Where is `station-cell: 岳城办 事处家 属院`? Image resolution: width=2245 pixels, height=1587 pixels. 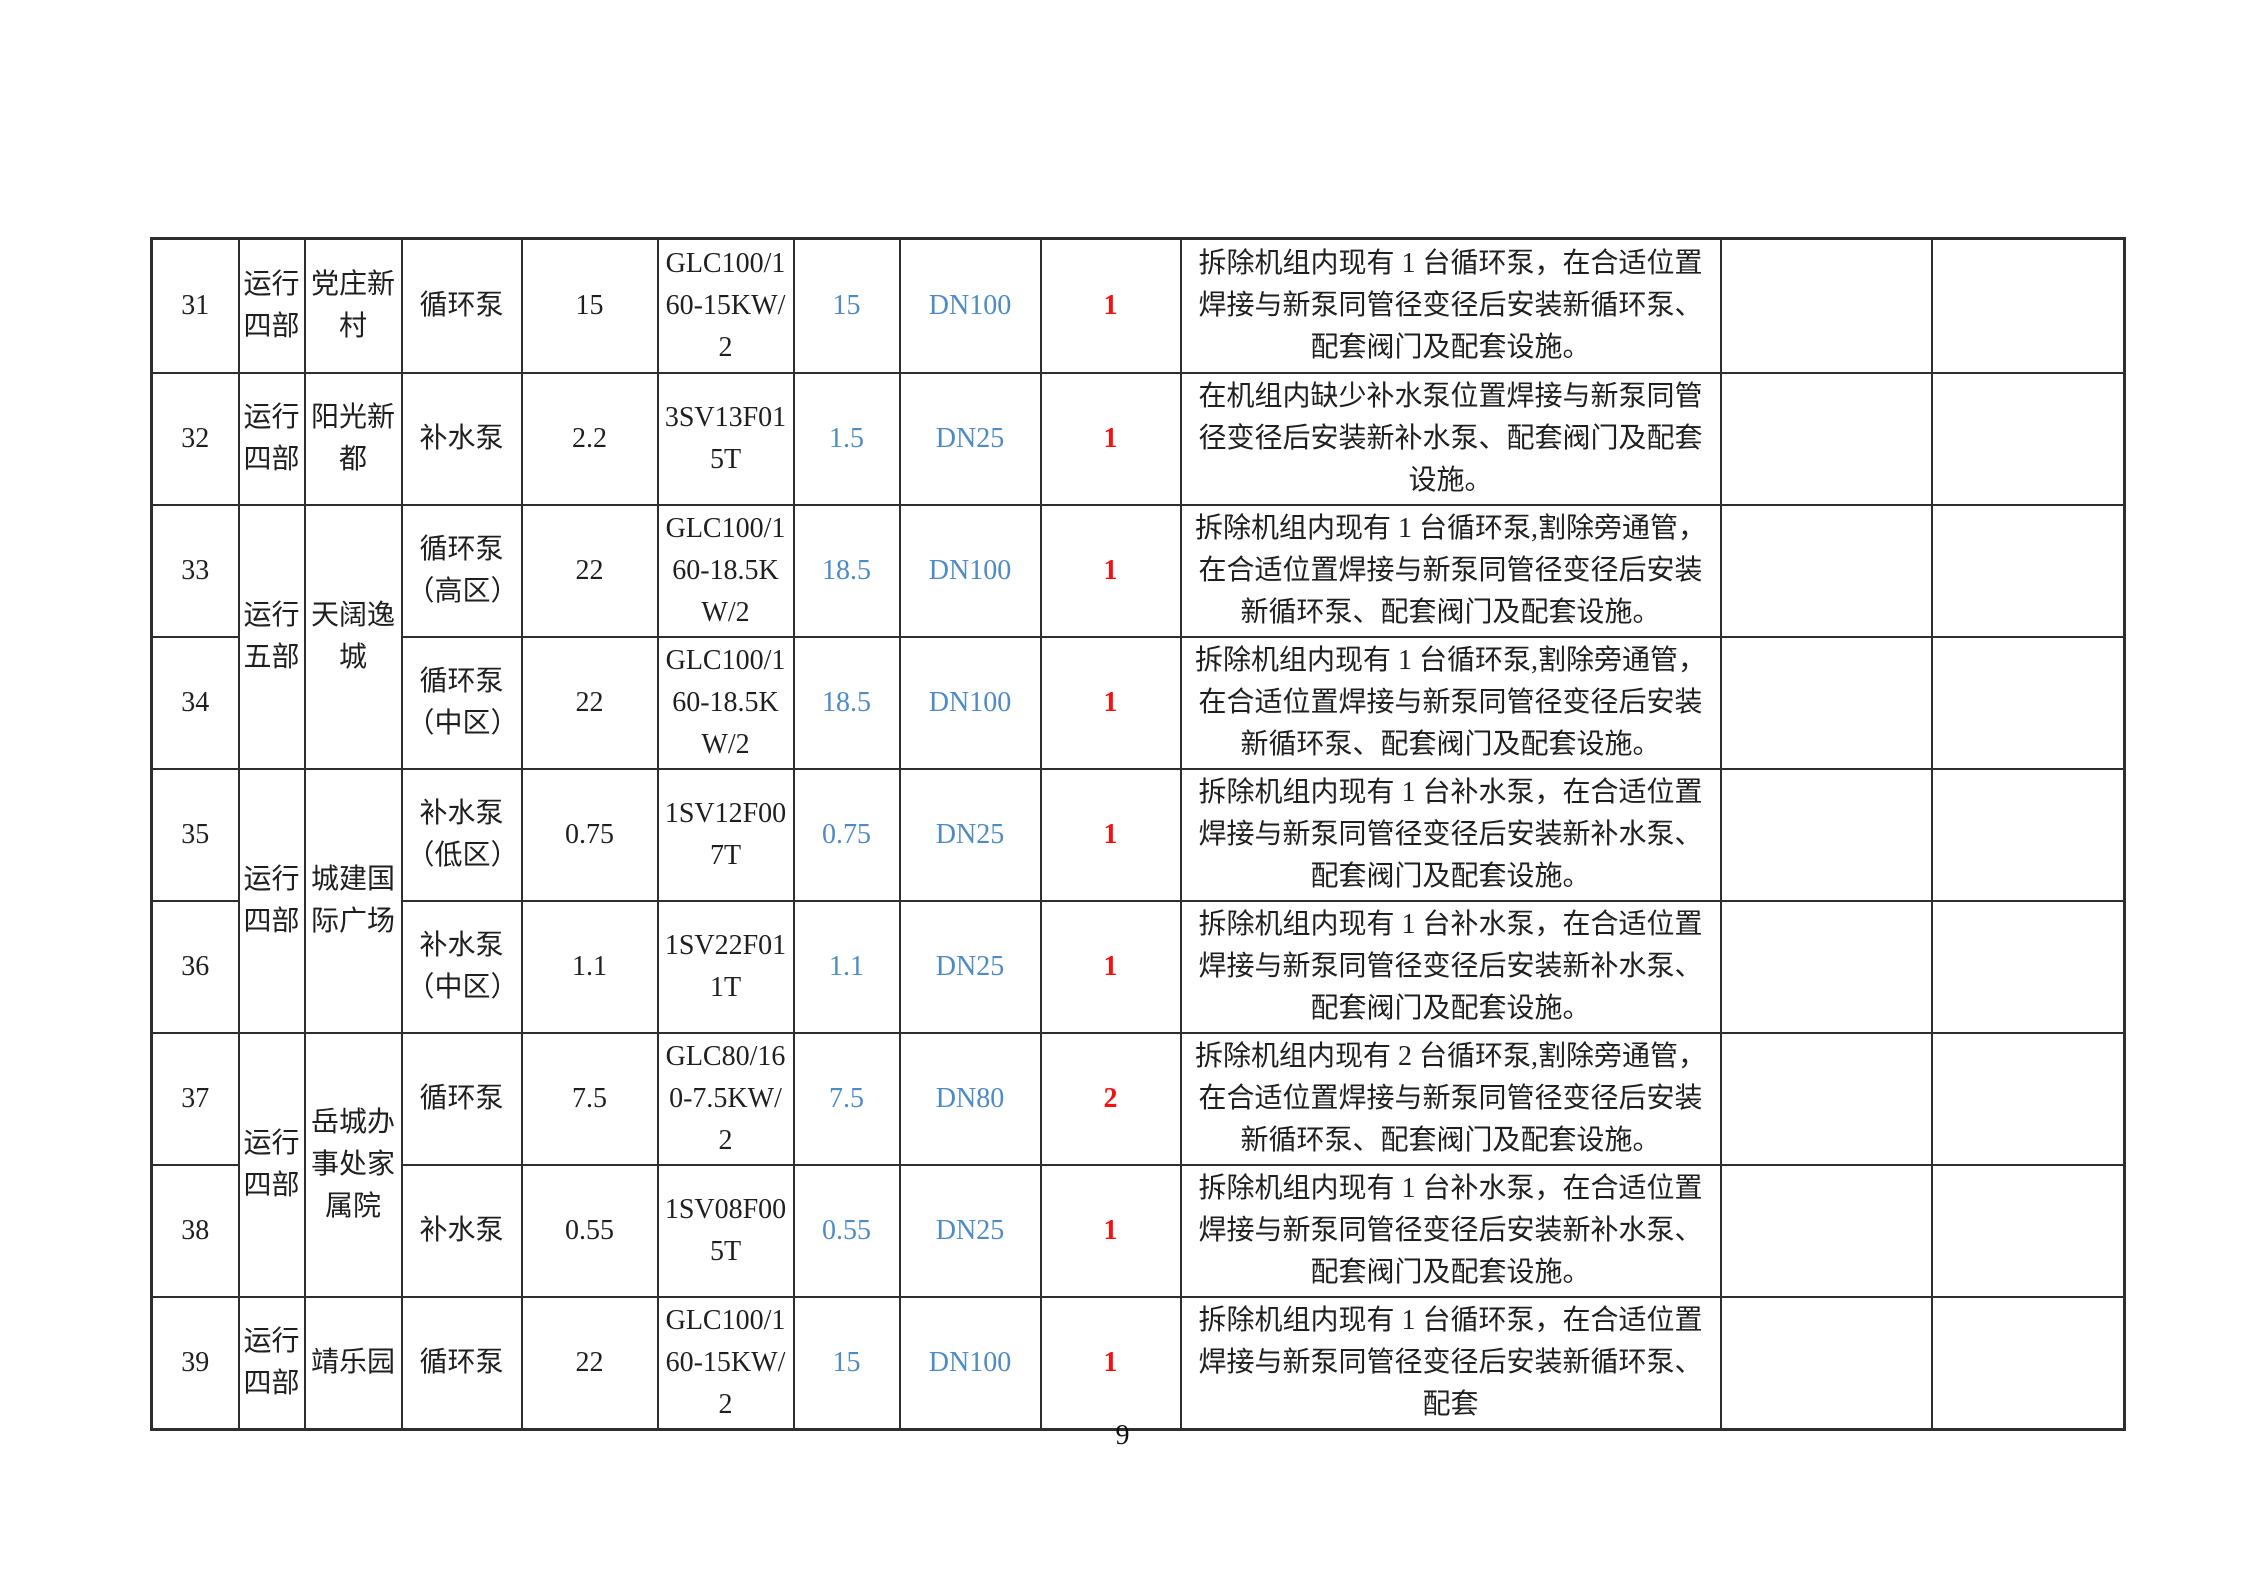
station-cell: 岳城办 事处家 属院 is located at coordinates (353, 1164).